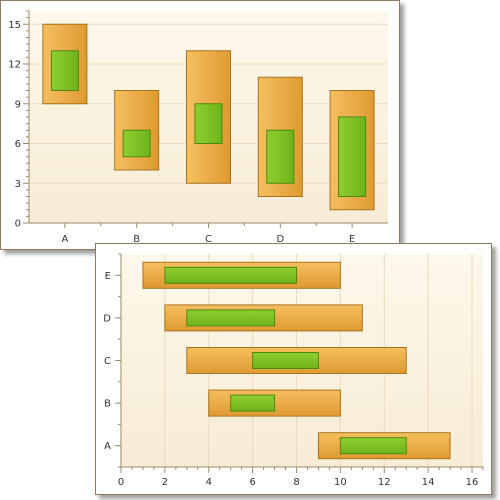  Describe the element at coordinates (107, 446) in the screenshot. I see `y-tick-label: A` at that location.